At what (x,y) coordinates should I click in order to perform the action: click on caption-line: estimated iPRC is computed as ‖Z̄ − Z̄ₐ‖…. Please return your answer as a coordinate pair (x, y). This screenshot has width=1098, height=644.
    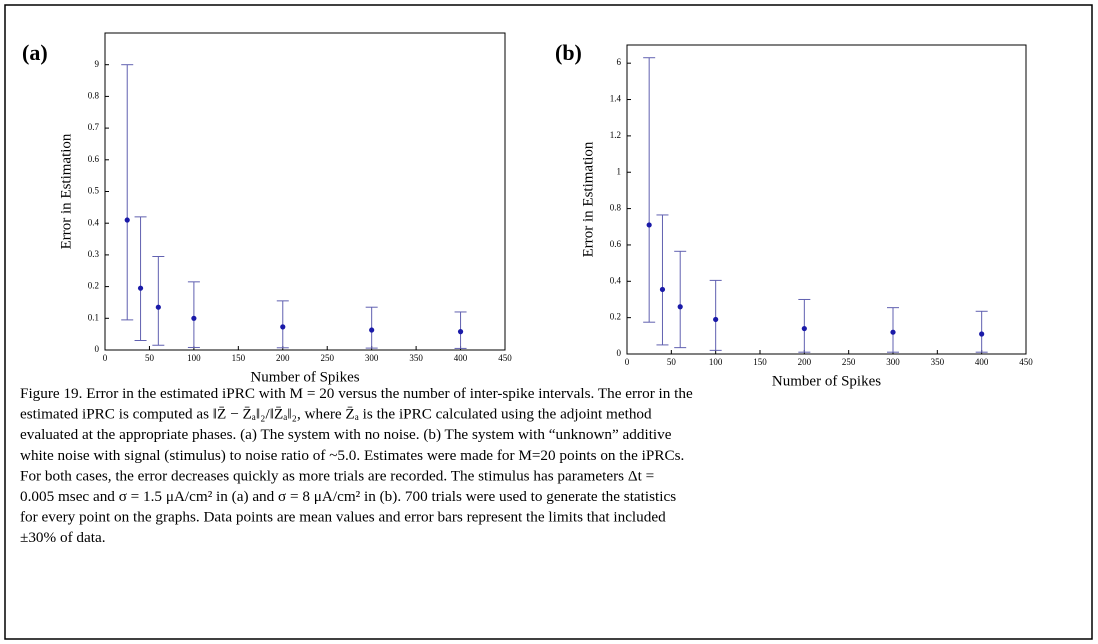
    Looking at the image, I should click on (336, 414).